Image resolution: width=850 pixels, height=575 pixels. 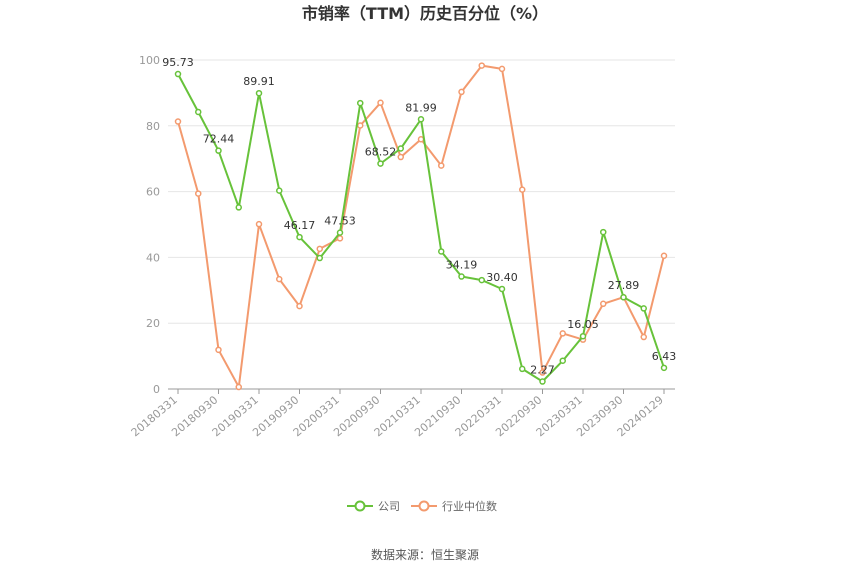 I want to click on legend: 公司 行业中位数, so click(x=422, y=506).